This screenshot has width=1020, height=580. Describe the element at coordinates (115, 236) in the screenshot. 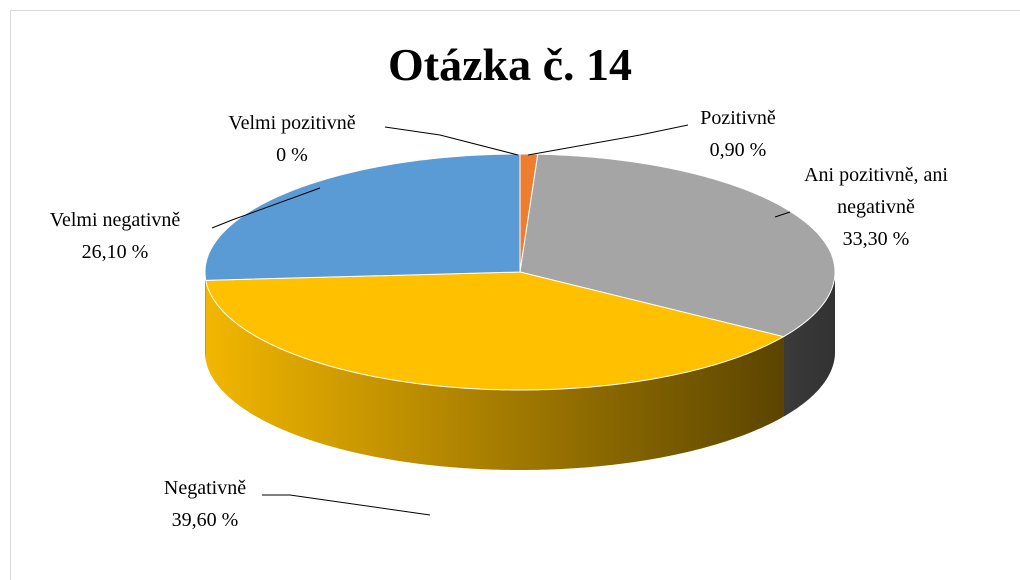

I see `data-label: Velmi negativně 26,10 %` at that location.